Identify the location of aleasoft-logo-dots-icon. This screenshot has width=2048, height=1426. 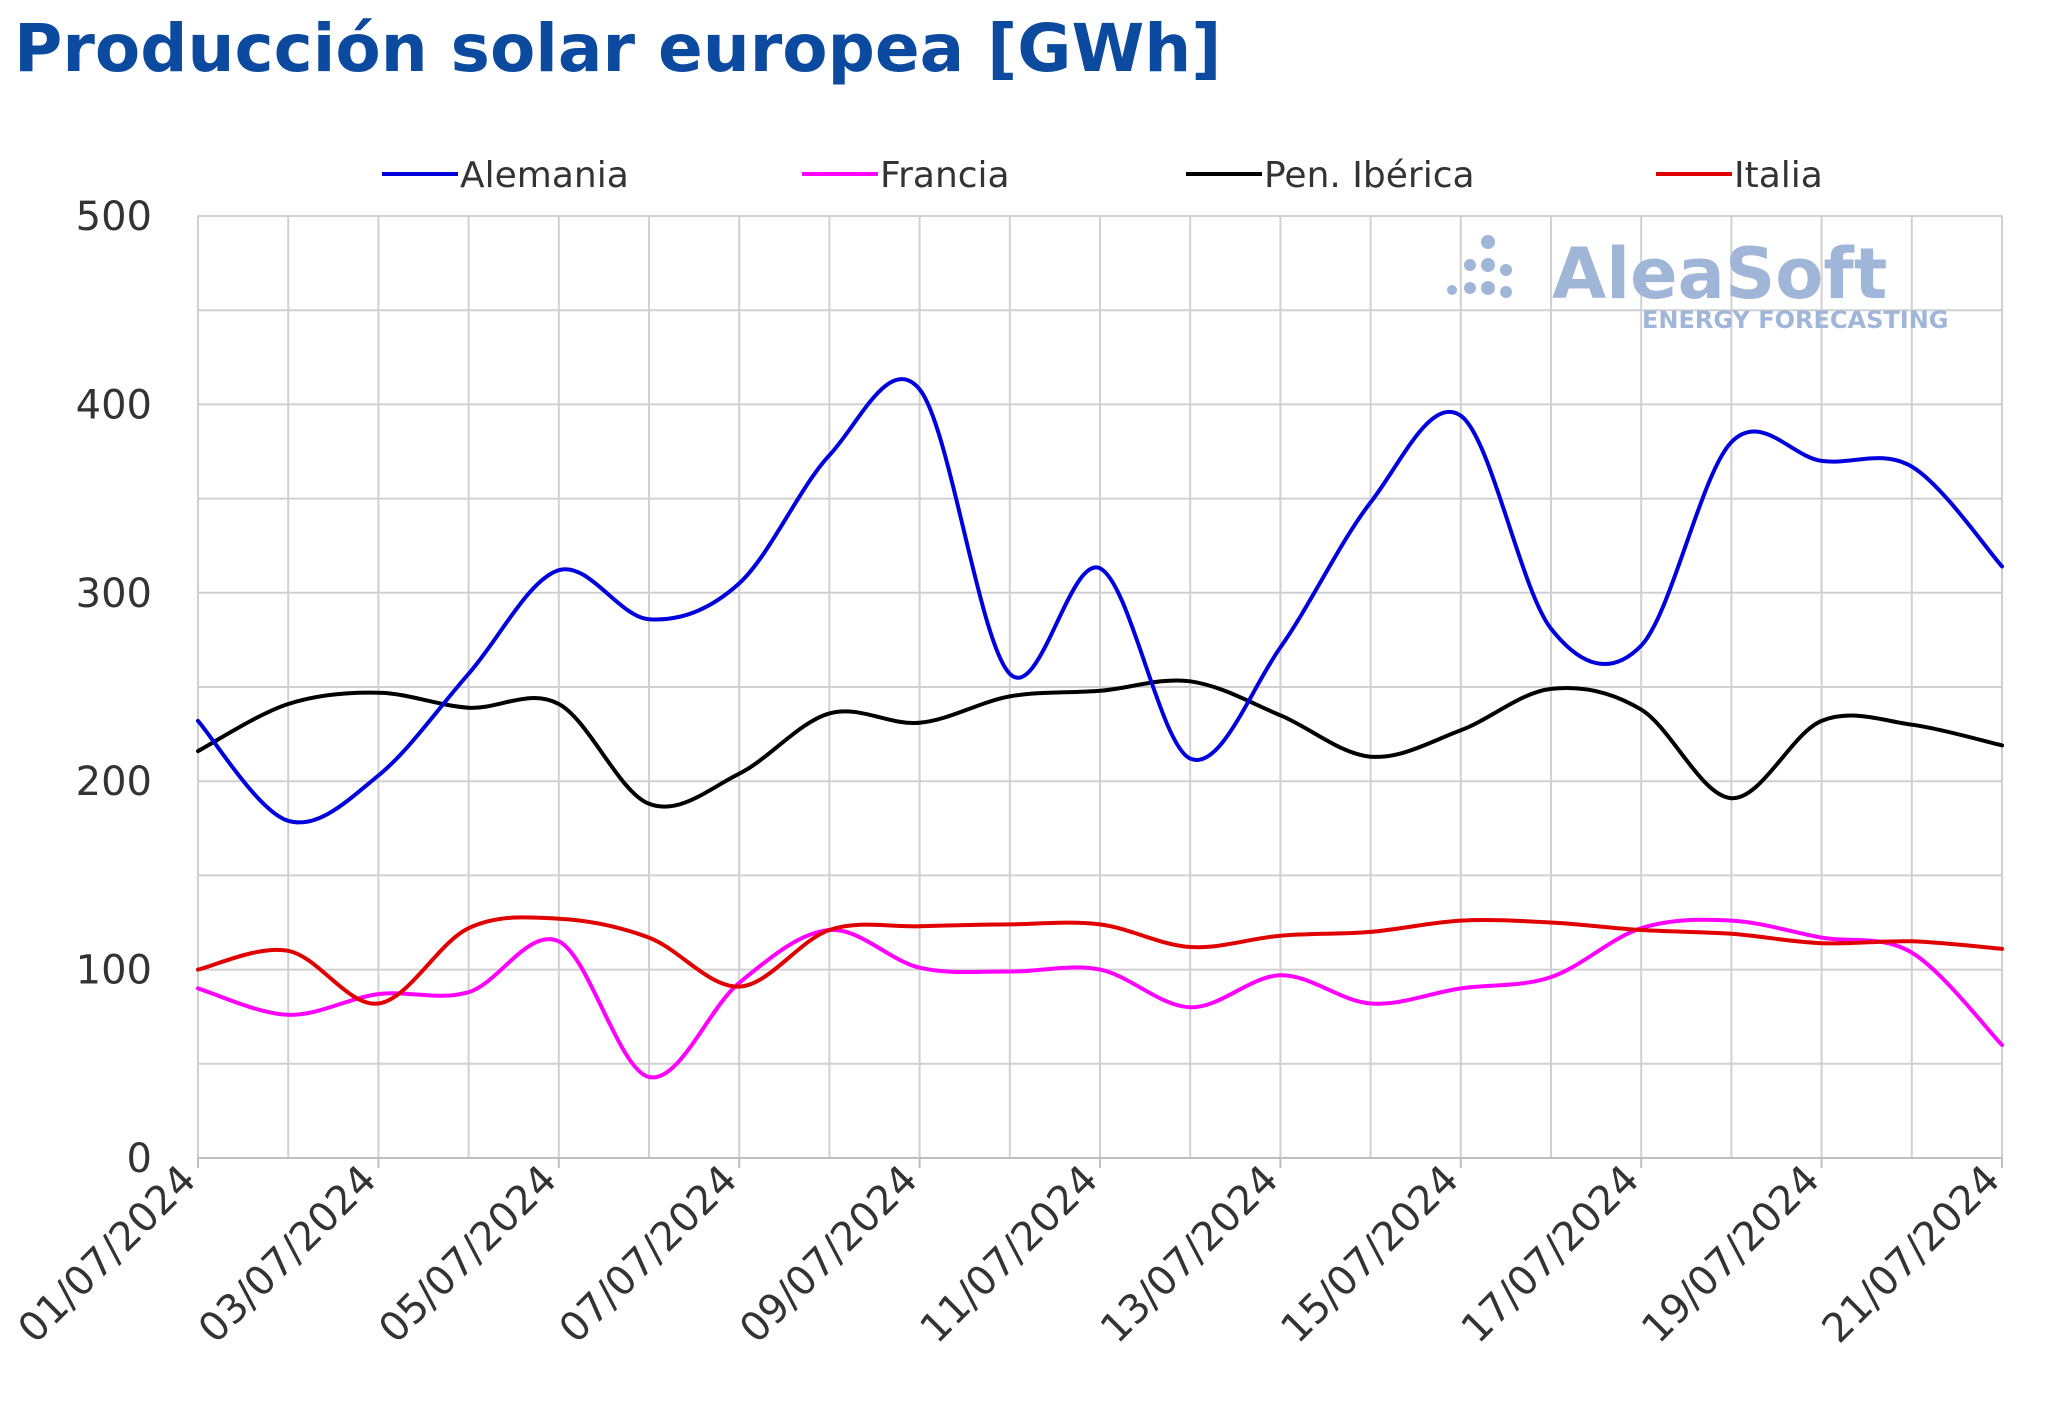
(1479, 266).